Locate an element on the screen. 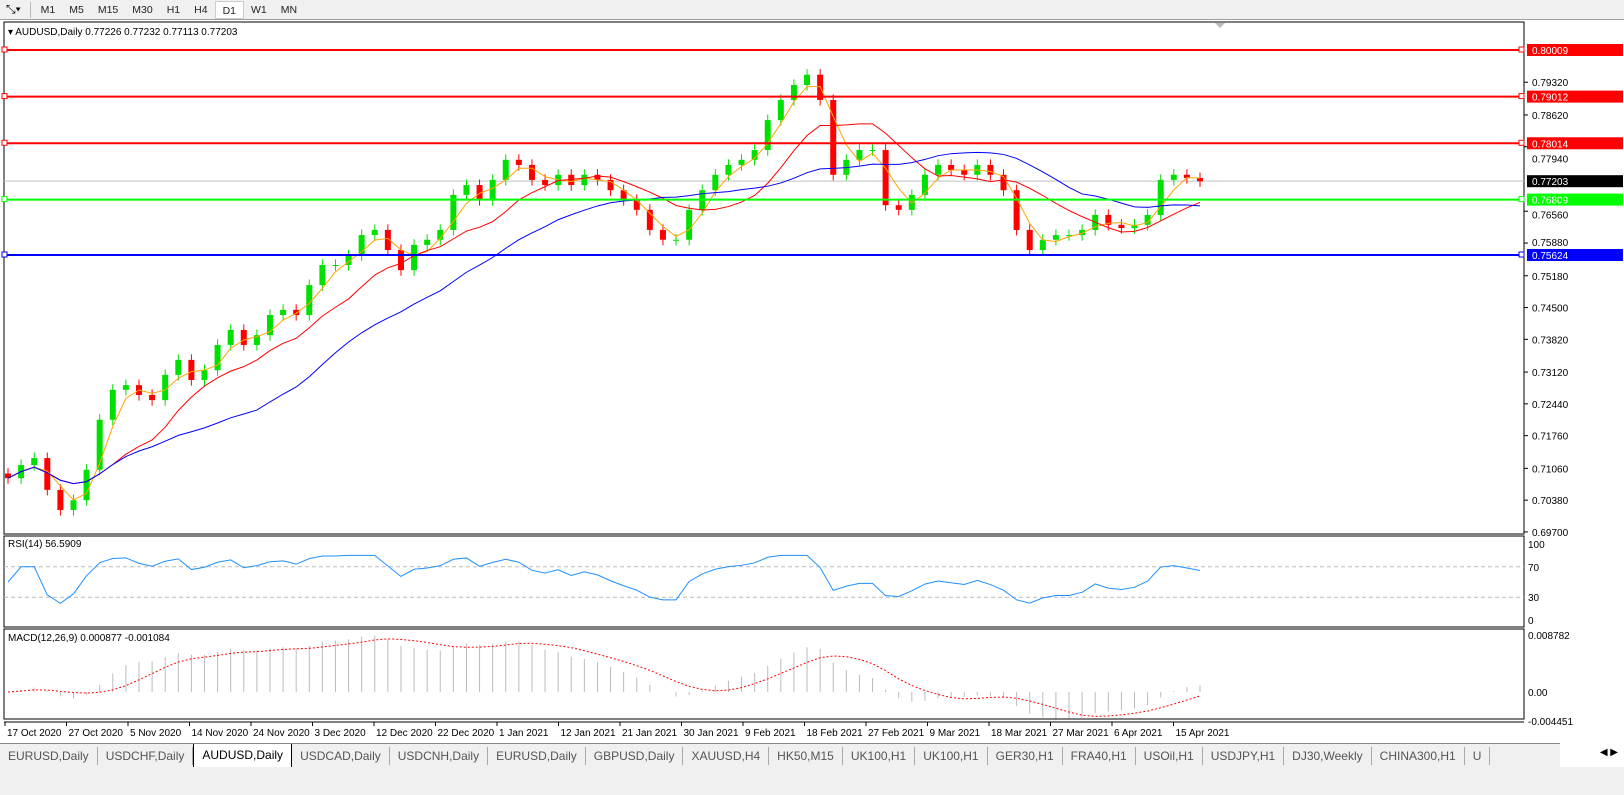  timeframe-m5: M5 is located at coordinates (76, 9).